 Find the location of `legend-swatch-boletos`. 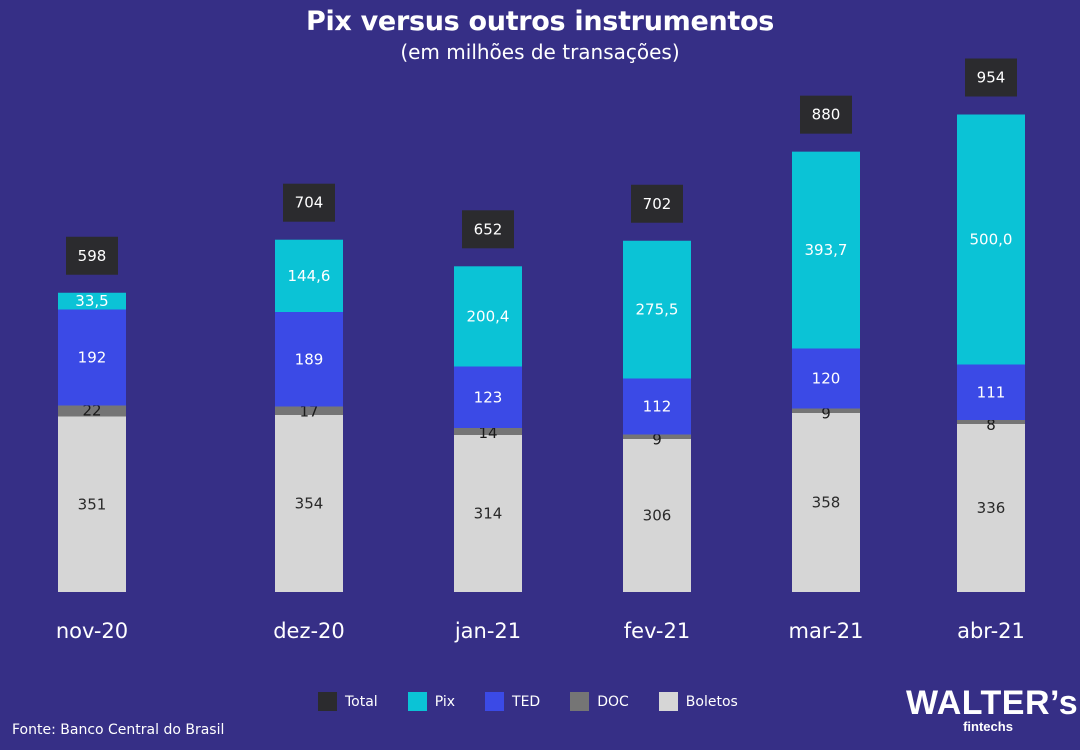

legend-swatch-boletos is located at coordinates (668, 701).